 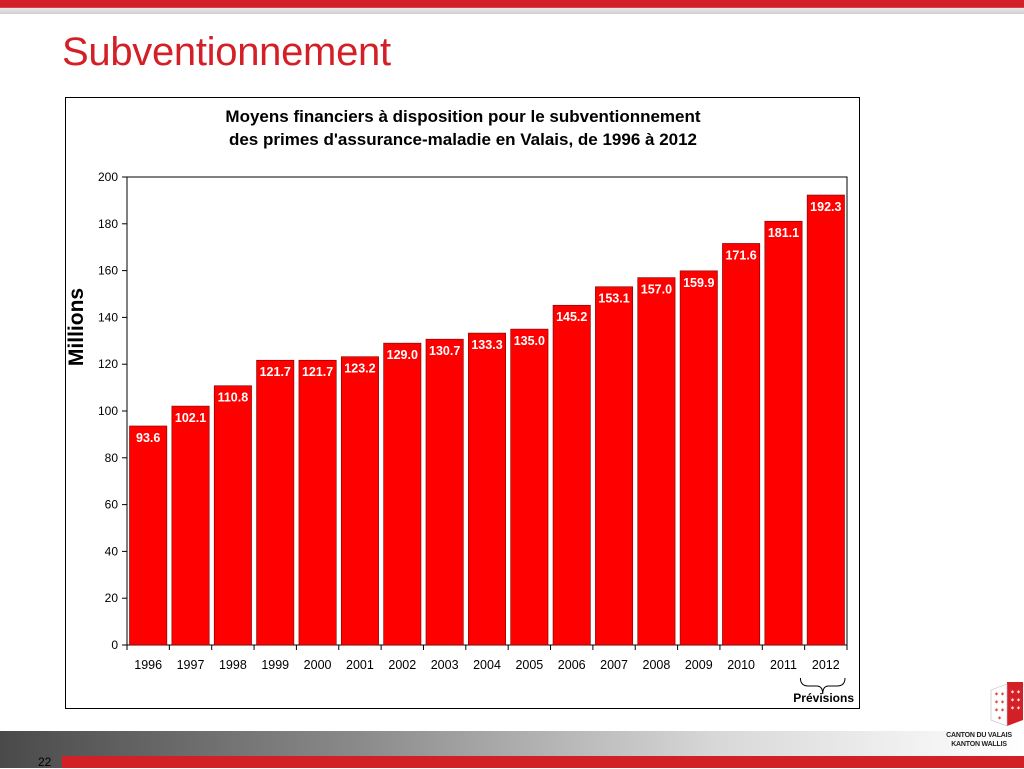 What do you see at coordinates (487, 665) in the screenshot?
I see `x-tick-label-2004: 2004` at bounding box center [487, 665].